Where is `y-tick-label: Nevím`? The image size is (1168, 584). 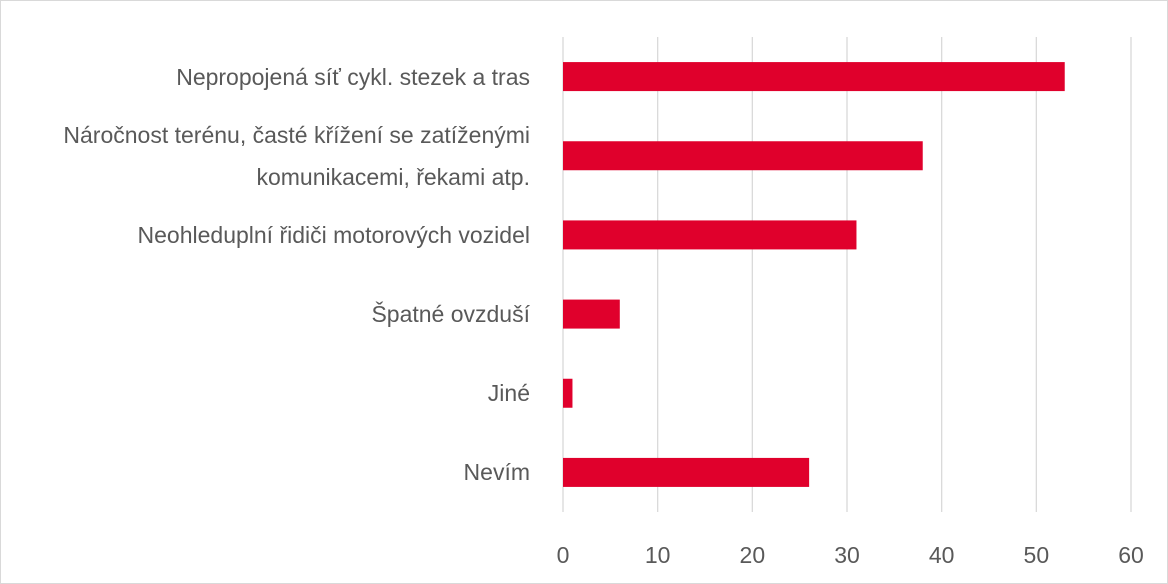 y-tick-label: Nevím is located at coordinates (496, 472).